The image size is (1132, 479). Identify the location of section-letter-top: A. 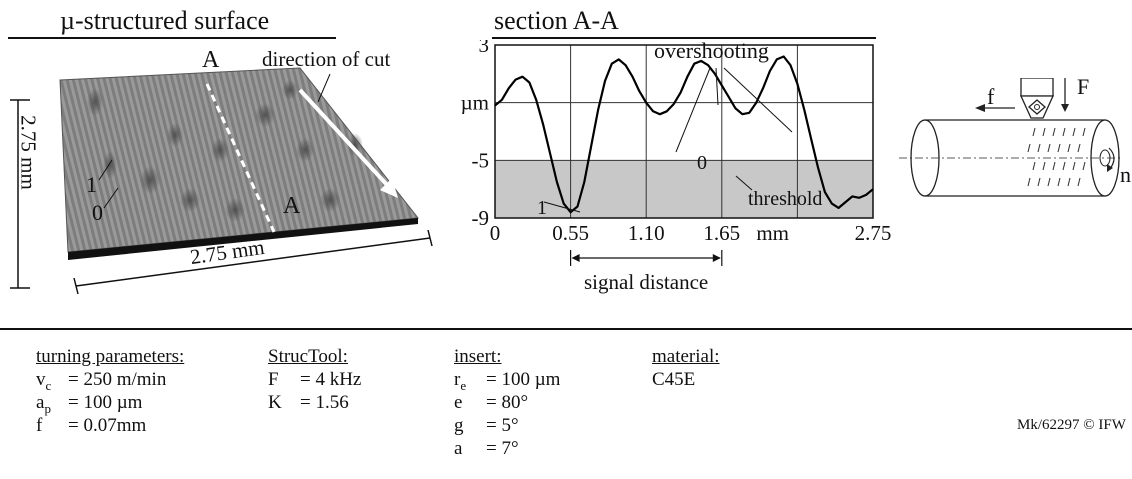
(211, 60).